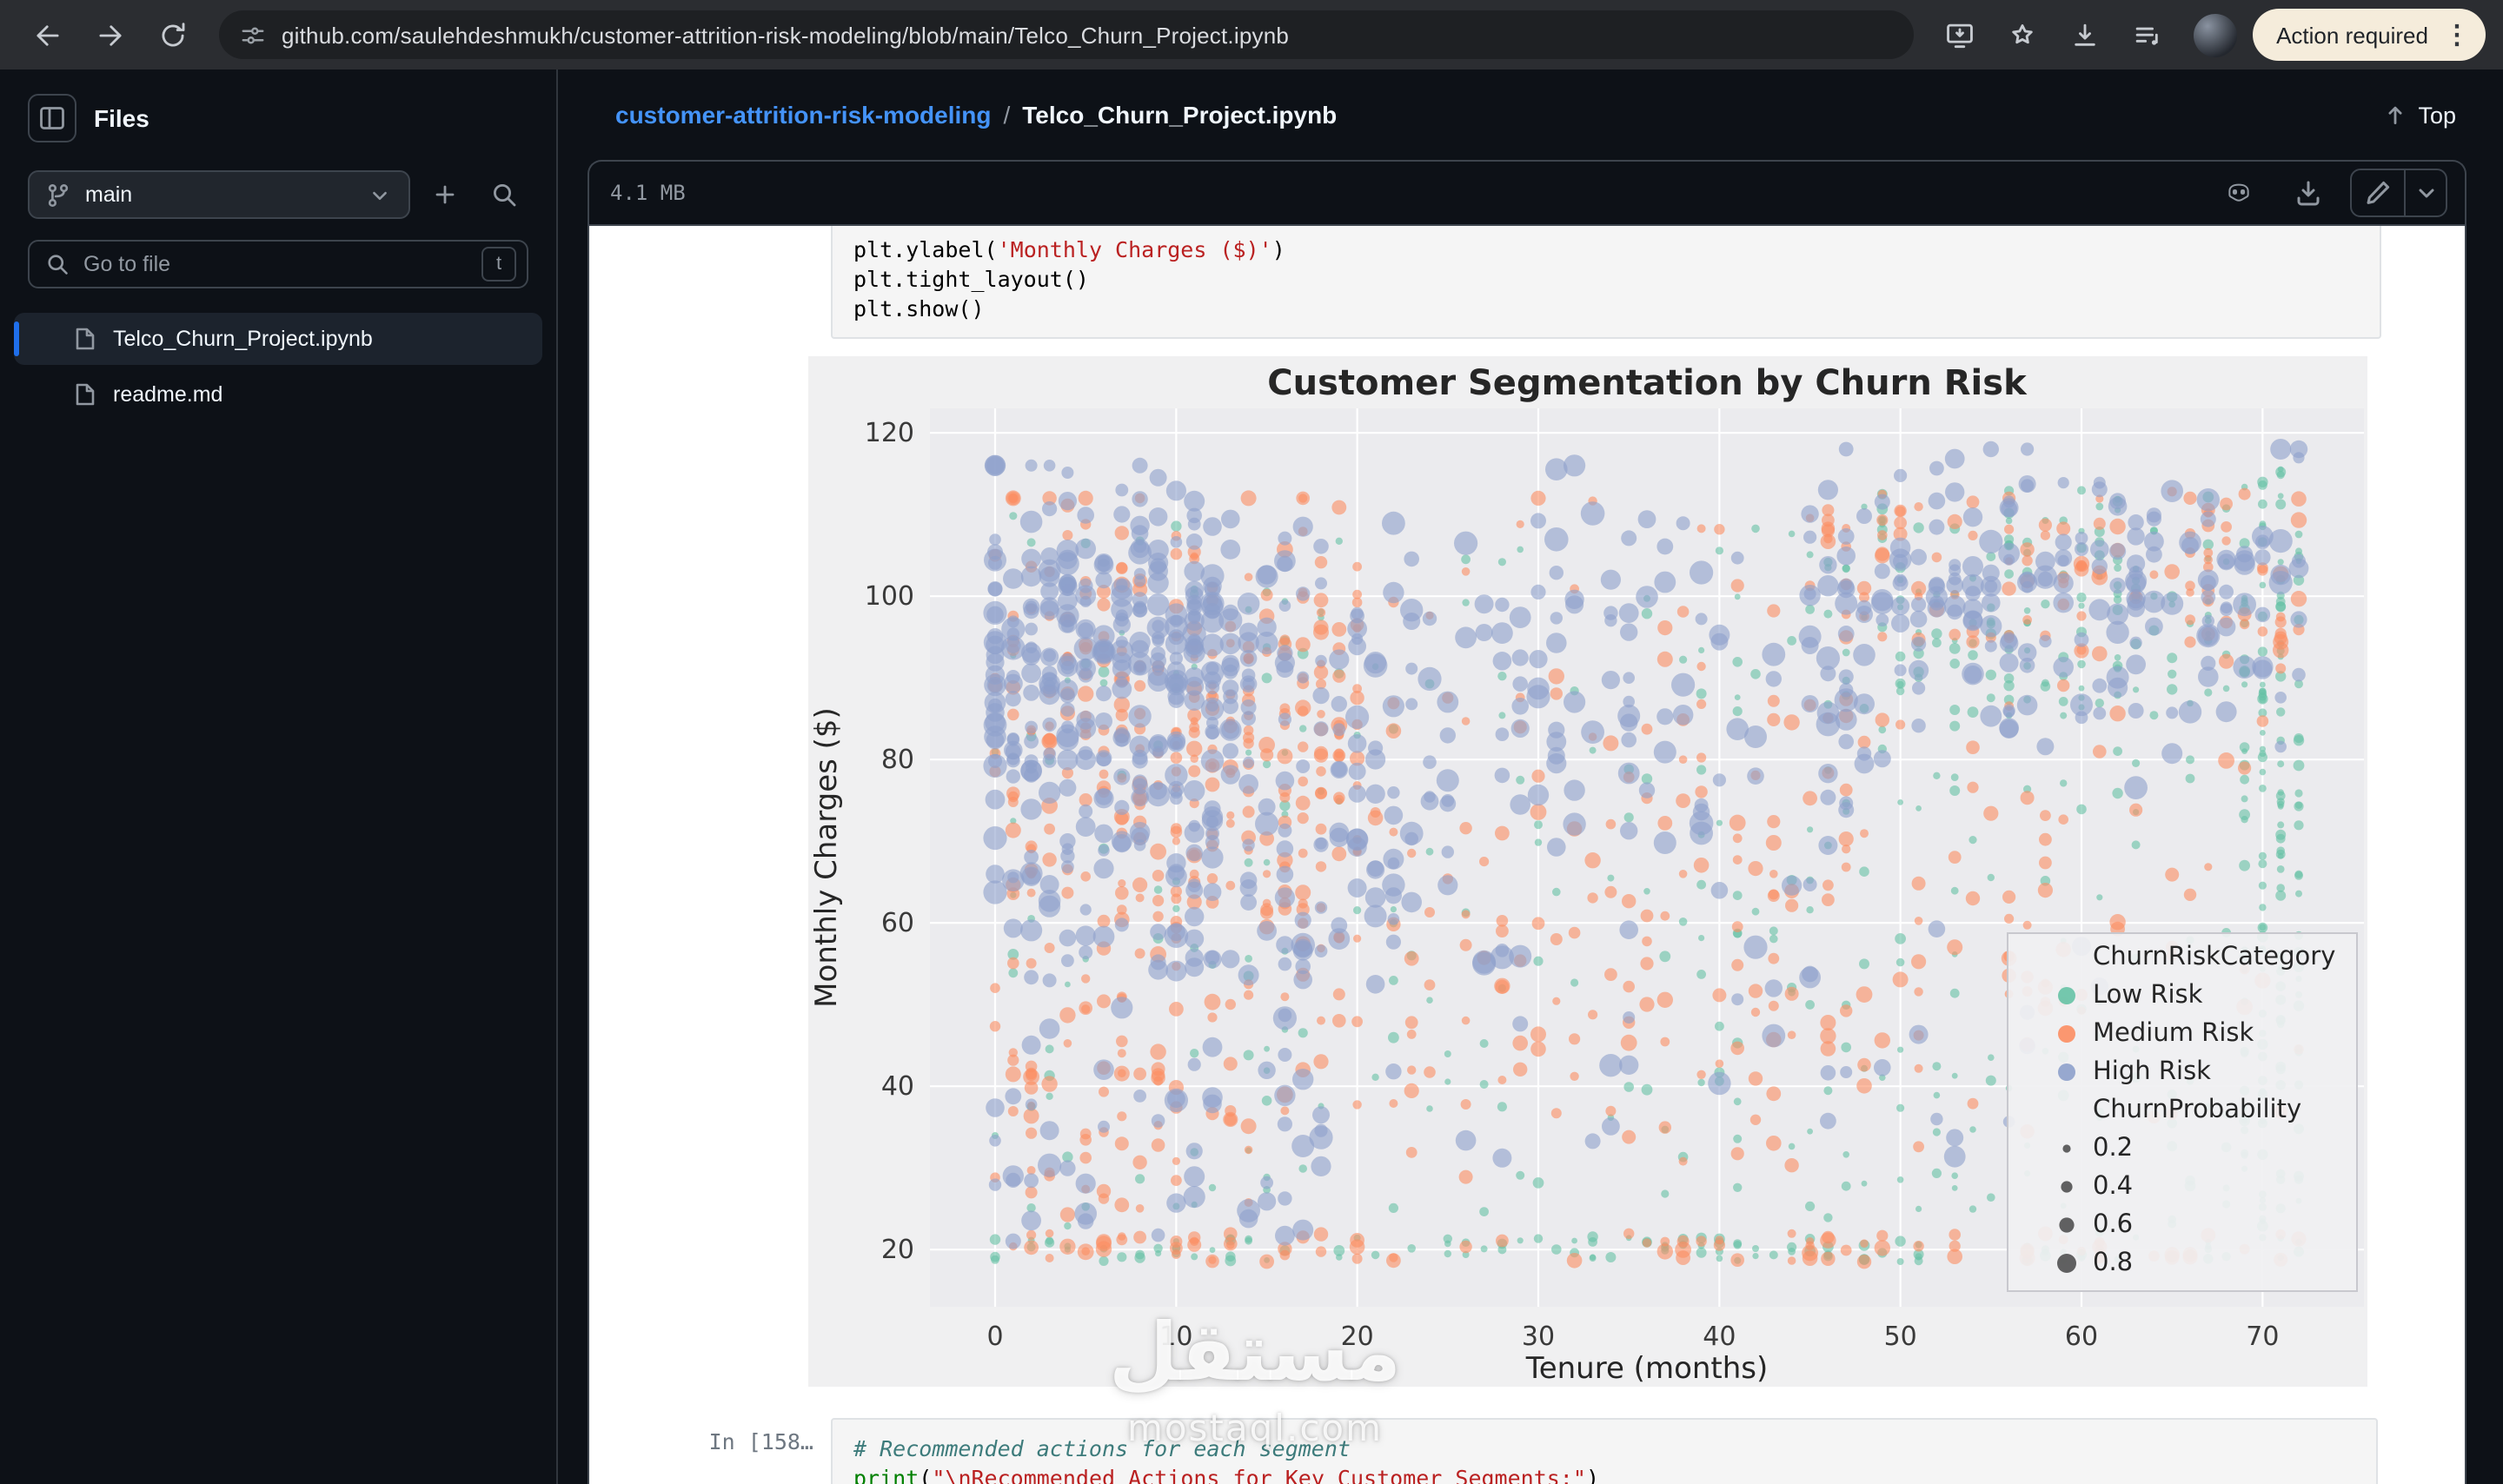  I want to click on back-button, so click(46, 34).